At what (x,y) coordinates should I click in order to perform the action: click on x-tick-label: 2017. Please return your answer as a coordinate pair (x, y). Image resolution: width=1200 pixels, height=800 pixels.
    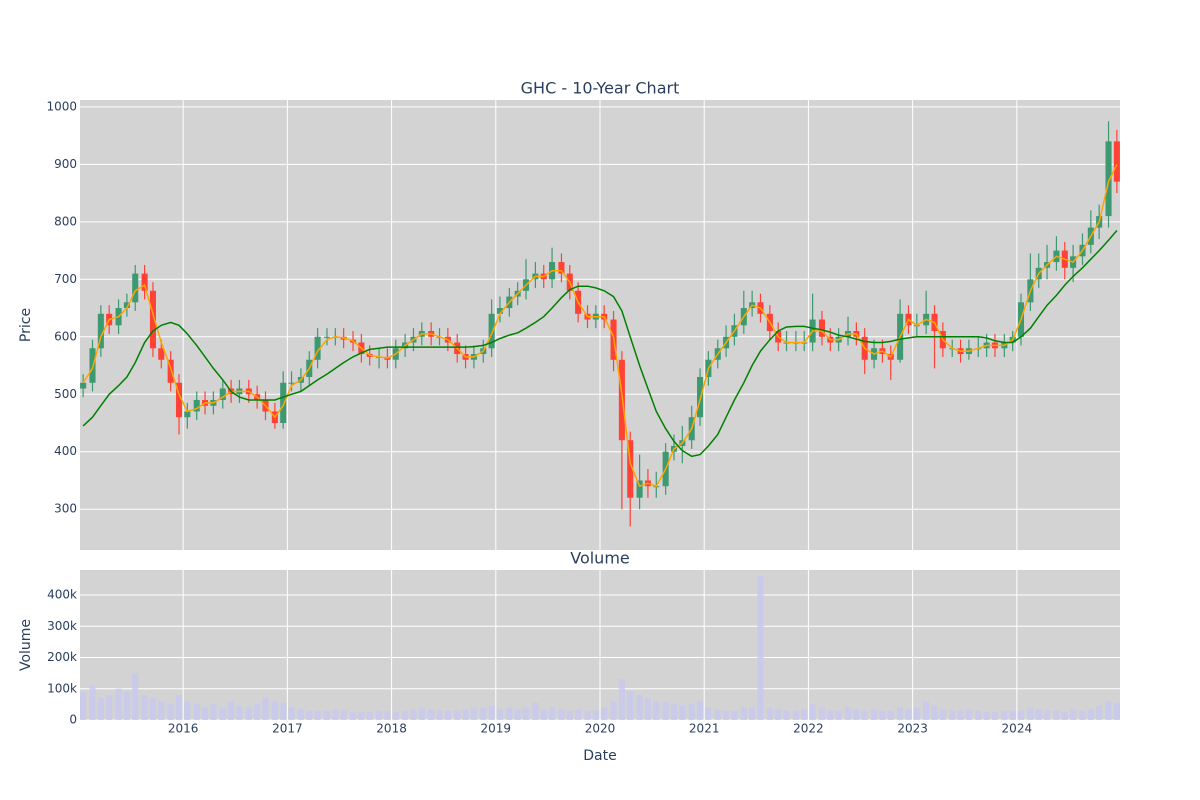
    Looking at the image, I should click on (287, 729).